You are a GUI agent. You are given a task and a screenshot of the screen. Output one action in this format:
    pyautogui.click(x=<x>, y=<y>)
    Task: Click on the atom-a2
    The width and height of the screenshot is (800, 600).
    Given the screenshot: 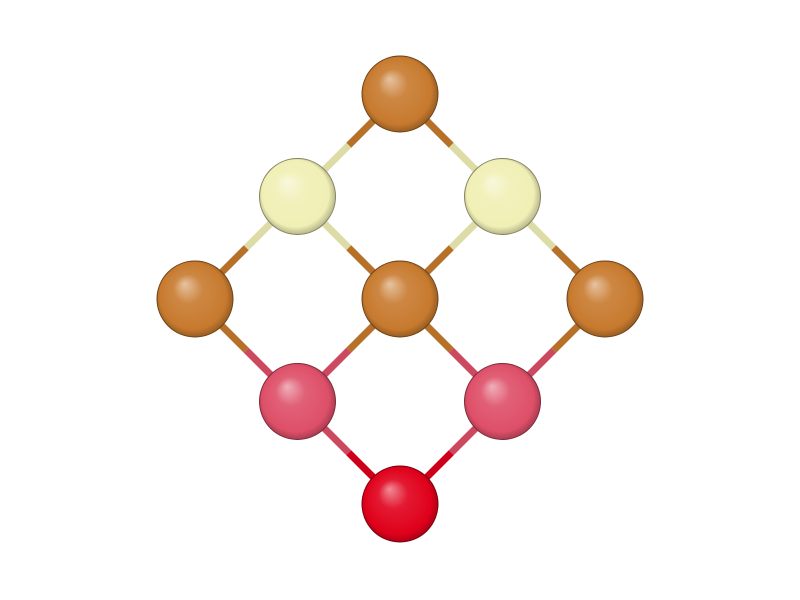 What is the action you would take?
    pyautogui.click(x=297, y=196)
    